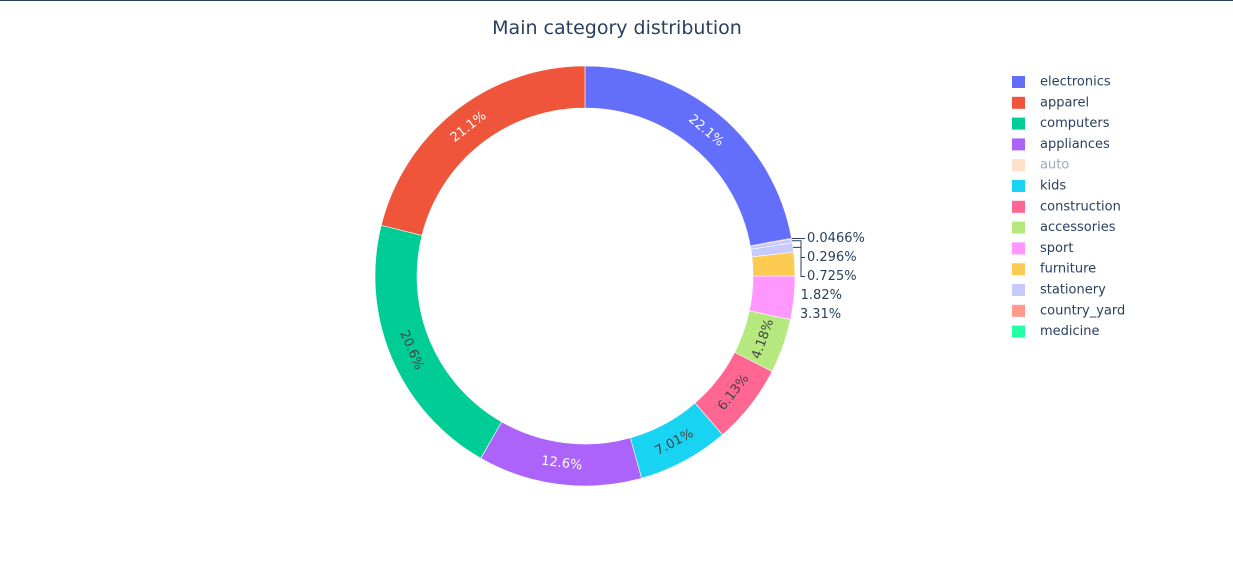  What do you see at coordinates (688, 156) in the screenshot?
I see `slice-electronics` at bounding box center [688, 156].